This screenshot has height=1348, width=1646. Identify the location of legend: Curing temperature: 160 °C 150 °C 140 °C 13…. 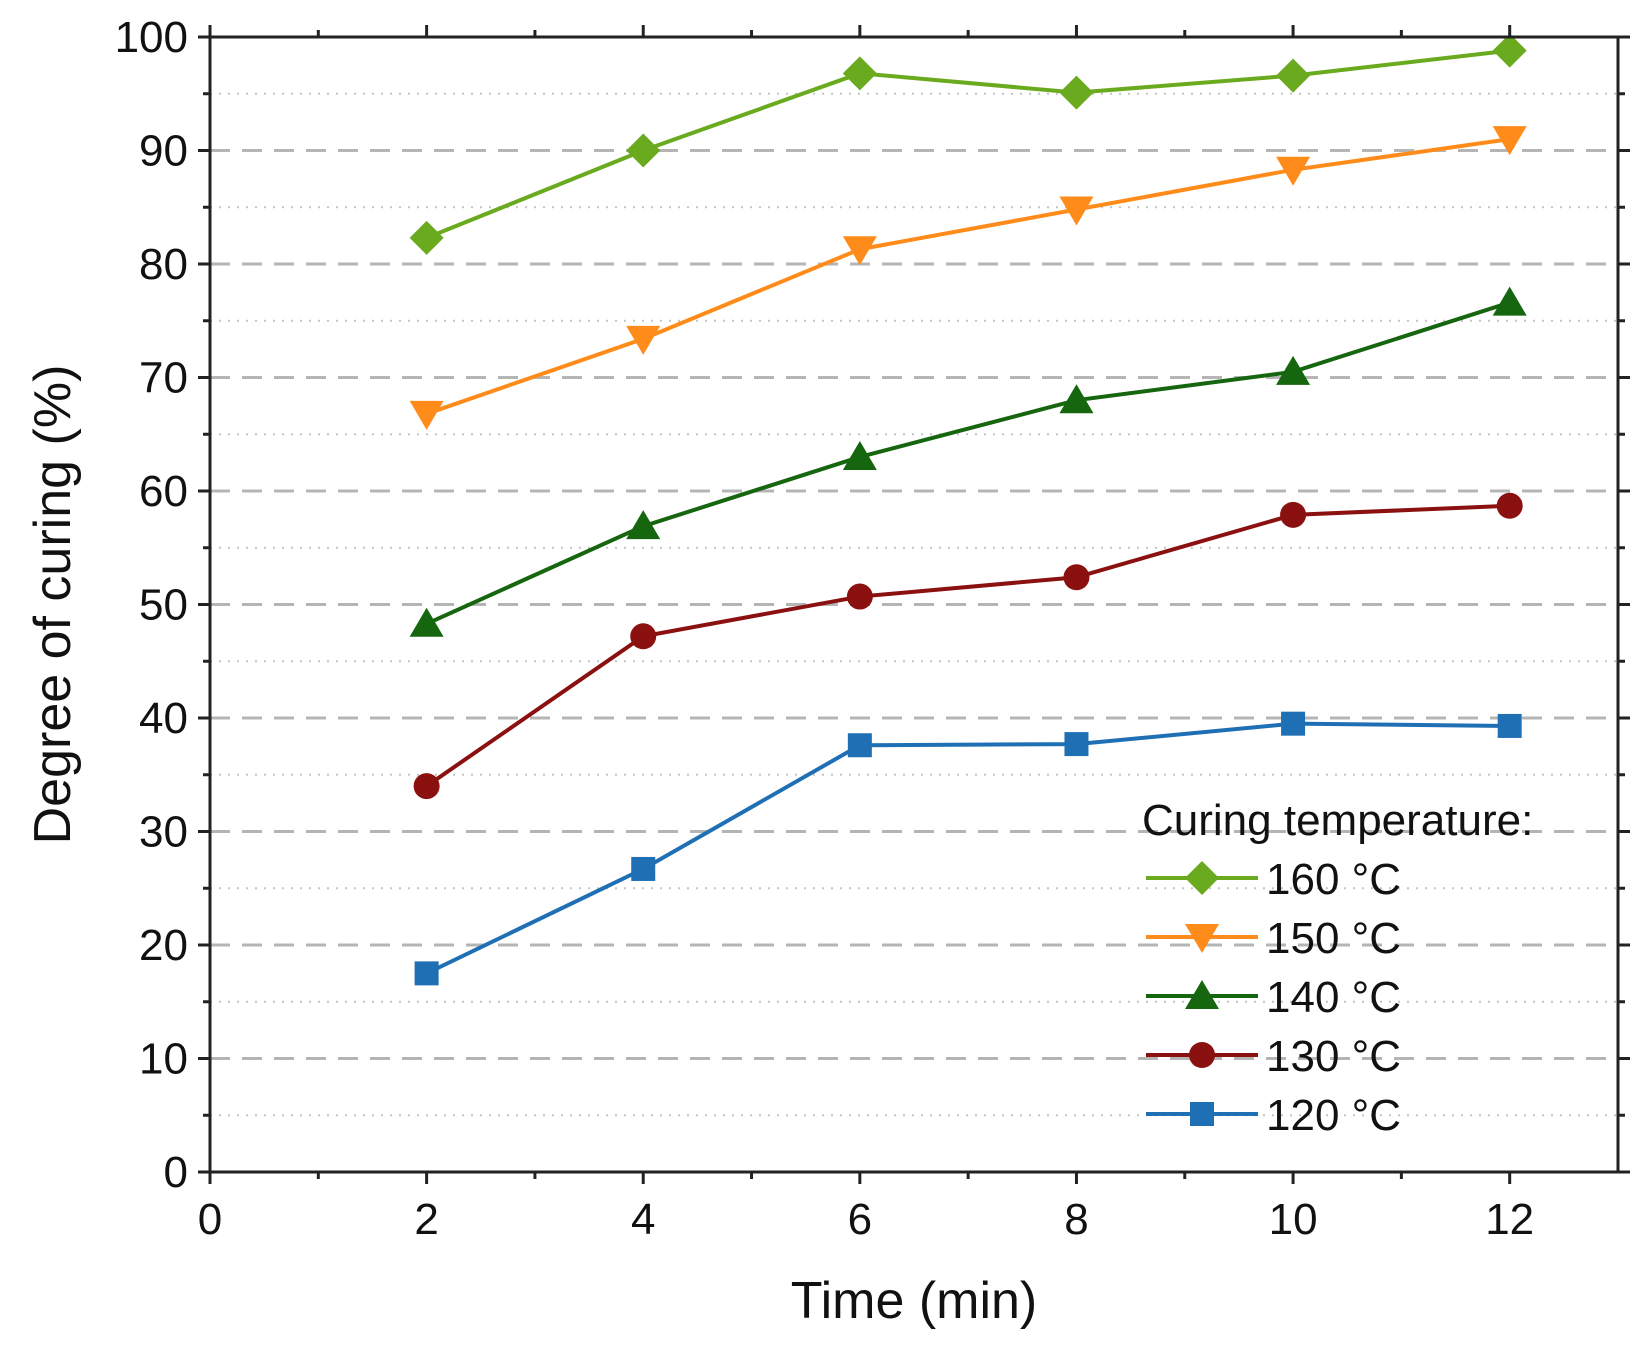
(1337, 968).